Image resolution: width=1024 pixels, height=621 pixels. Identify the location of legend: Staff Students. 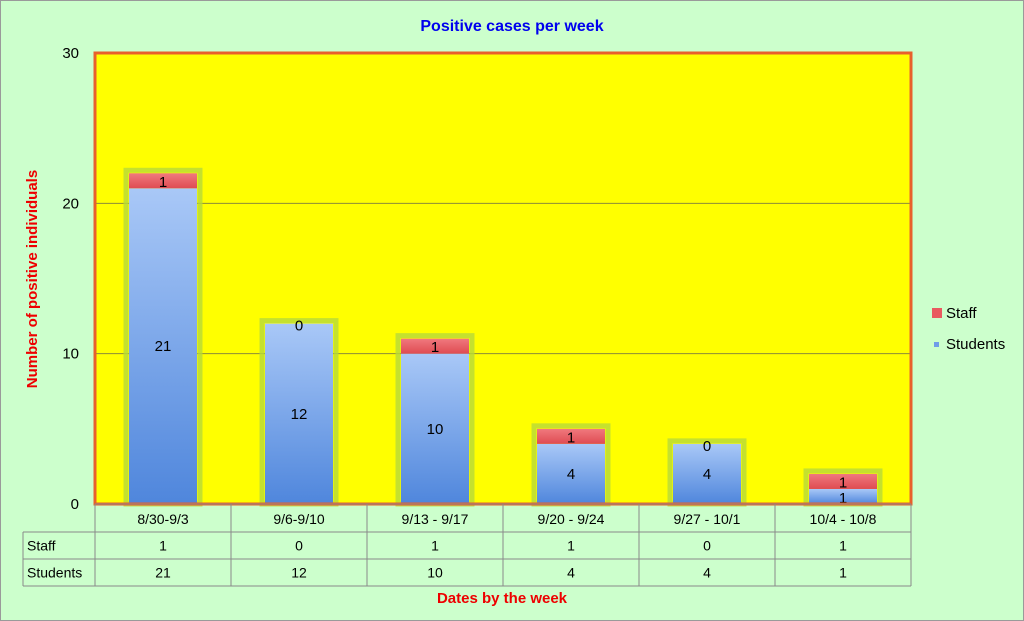
(968, 329).